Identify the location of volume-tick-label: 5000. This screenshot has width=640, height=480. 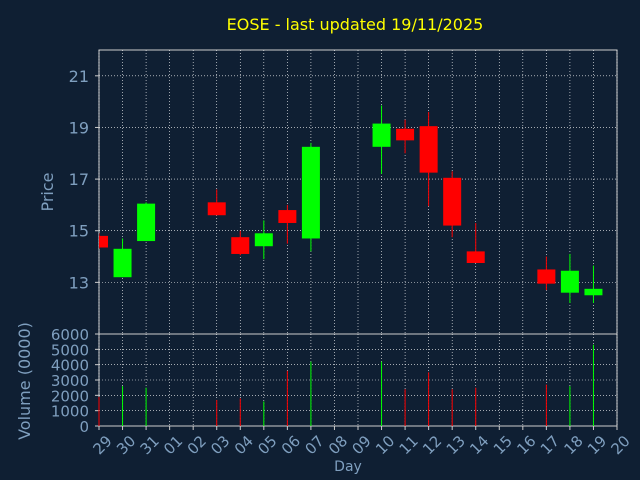
(70, 350).